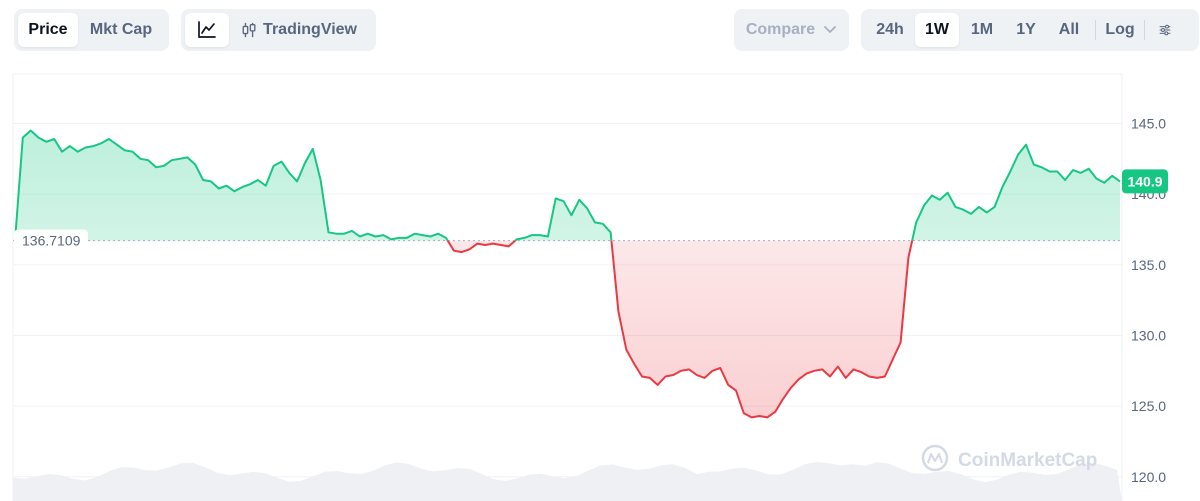  What do you see at coordinates (48, 30) in the screenshot?
I see `tab-price: Price` at bounding box center [48, 30].